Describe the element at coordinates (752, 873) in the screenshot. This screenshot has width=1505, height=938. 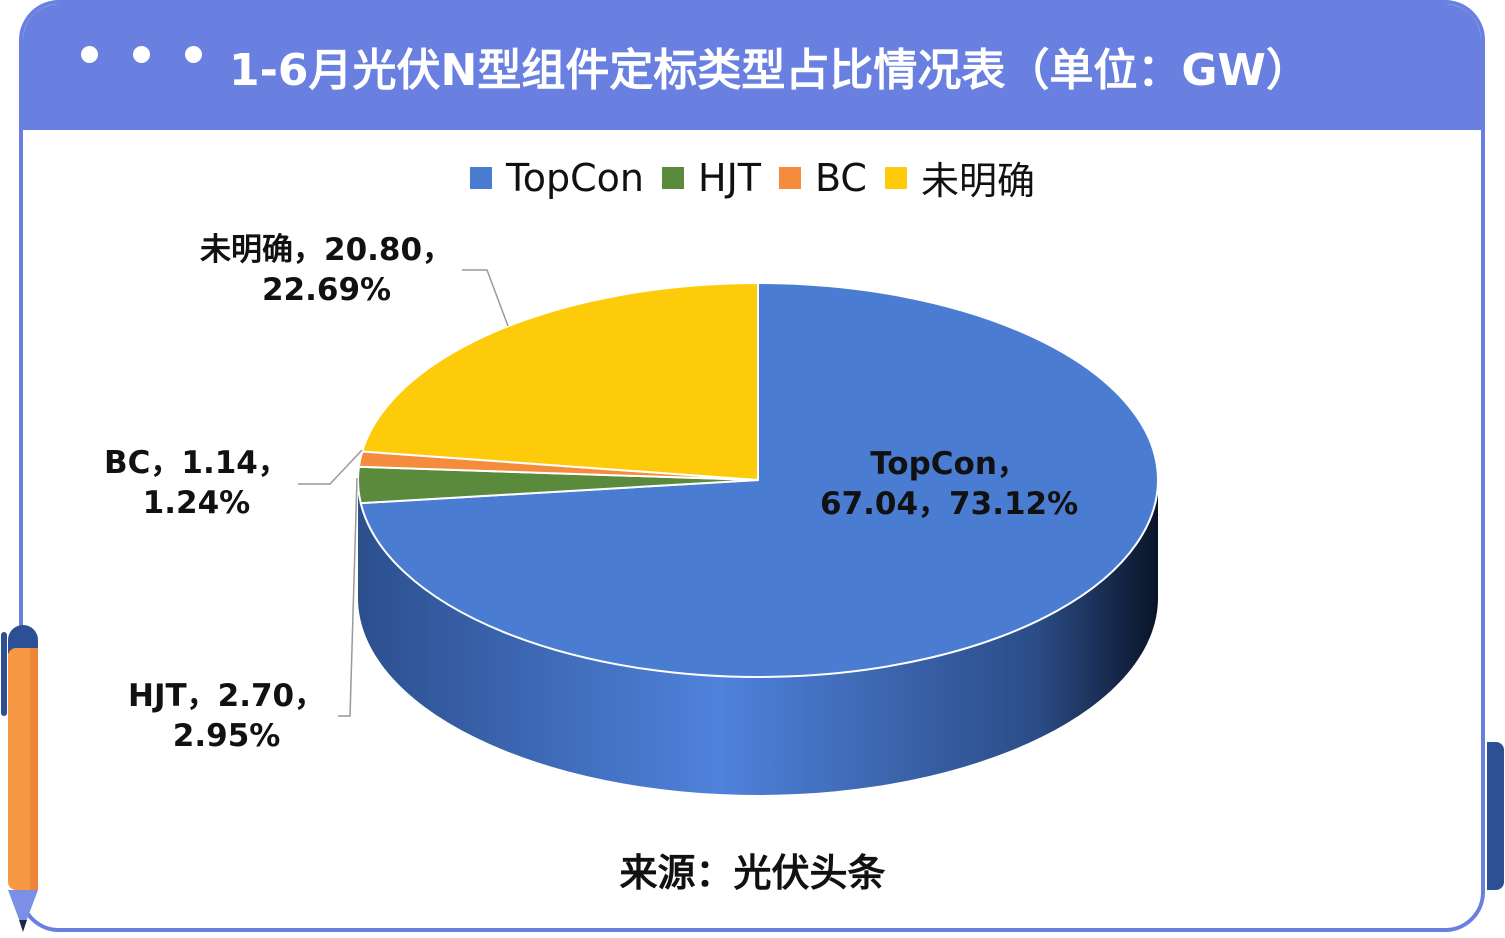
I see `source-note: 来源：光伏头条` at that location.